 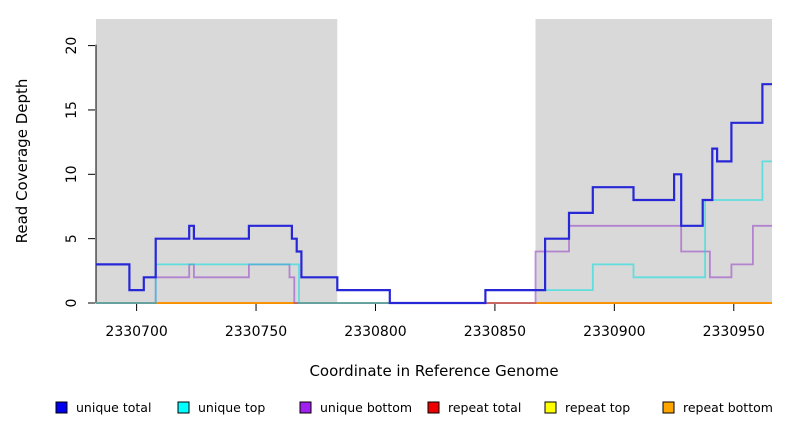 What do you see at coordinates (305, 407) in the screenshot?
I see `legend-swatch-unique-bottom` at bounding box center [305, 407].